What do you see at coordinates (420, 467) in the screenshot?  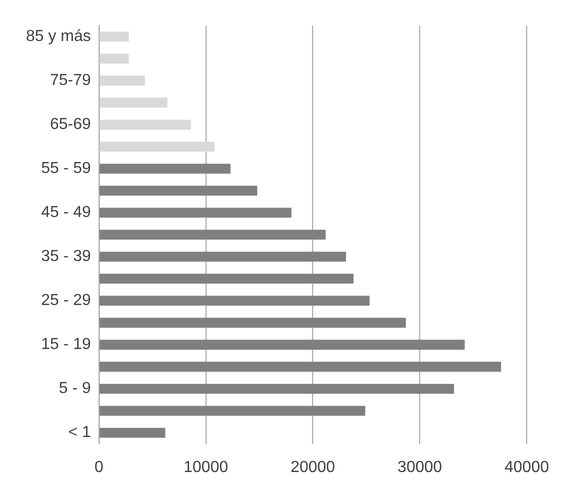 I see `x-tick-label: 30000` at bounding box center [420, 467].